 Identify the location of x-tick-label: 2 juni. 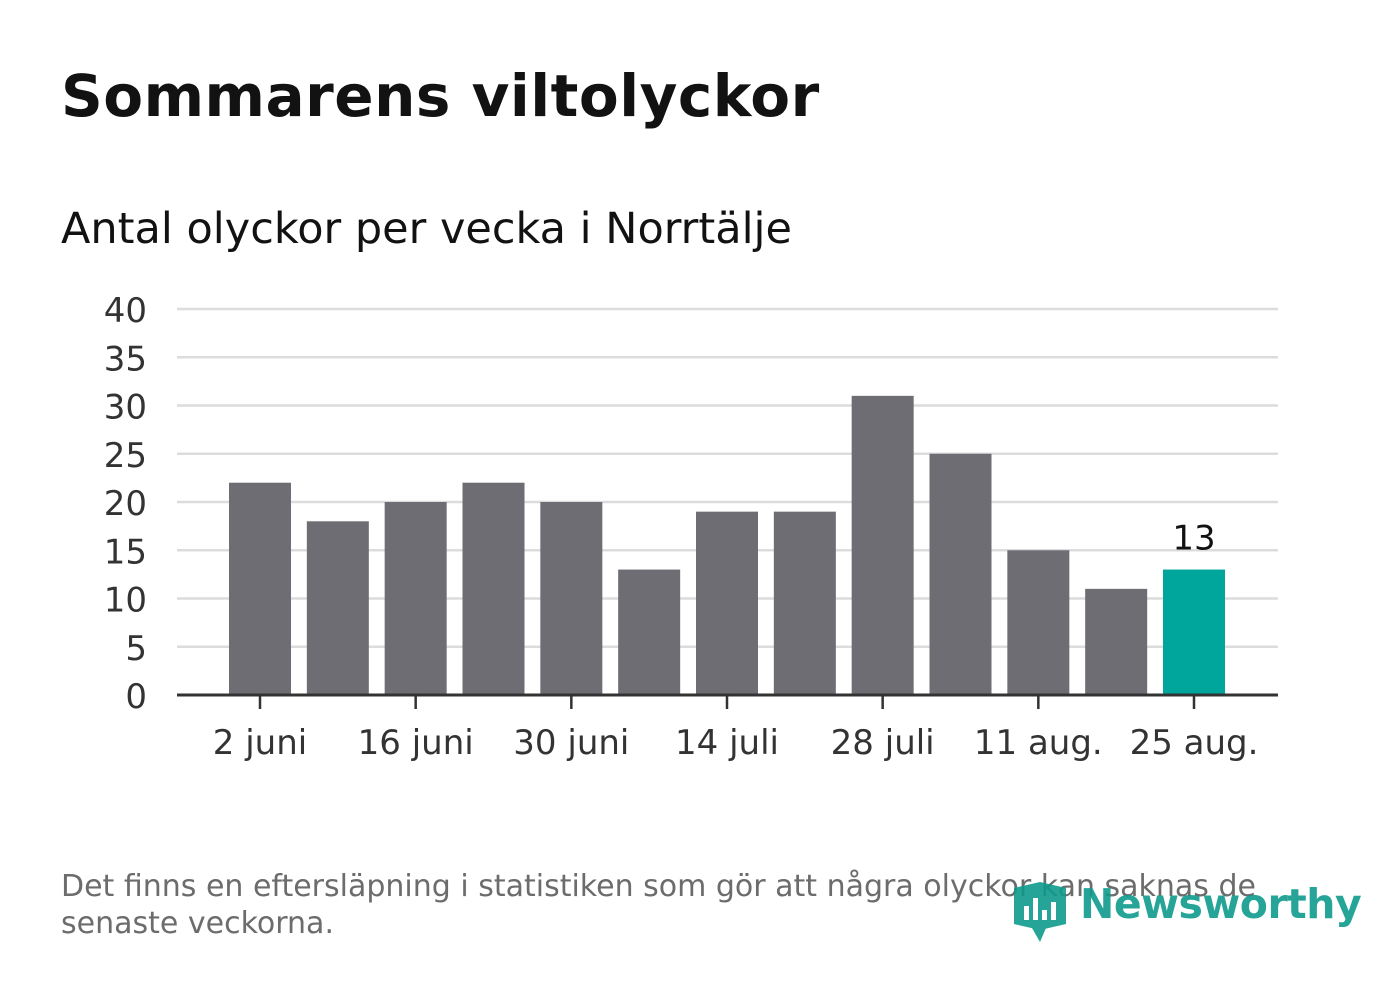
(260, 743).